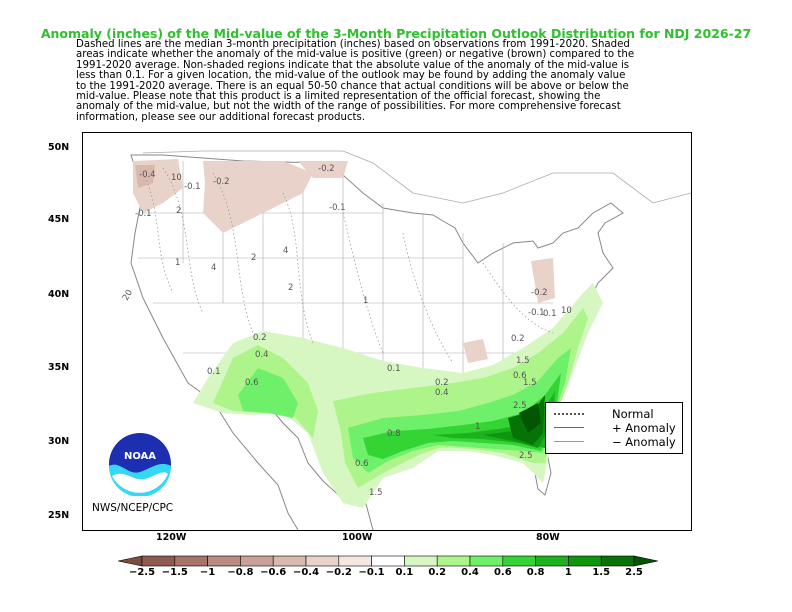 This screenshot has width=792, height=612. I want to click on colorbar-tick-label: −1, so click(207, 572).